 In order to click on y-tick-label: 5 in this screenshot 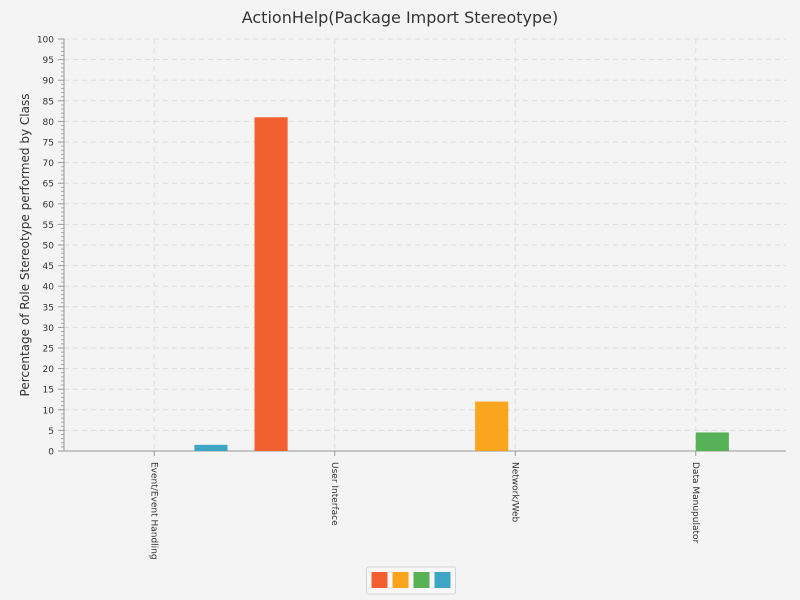, I will do `click(51, 432)`.